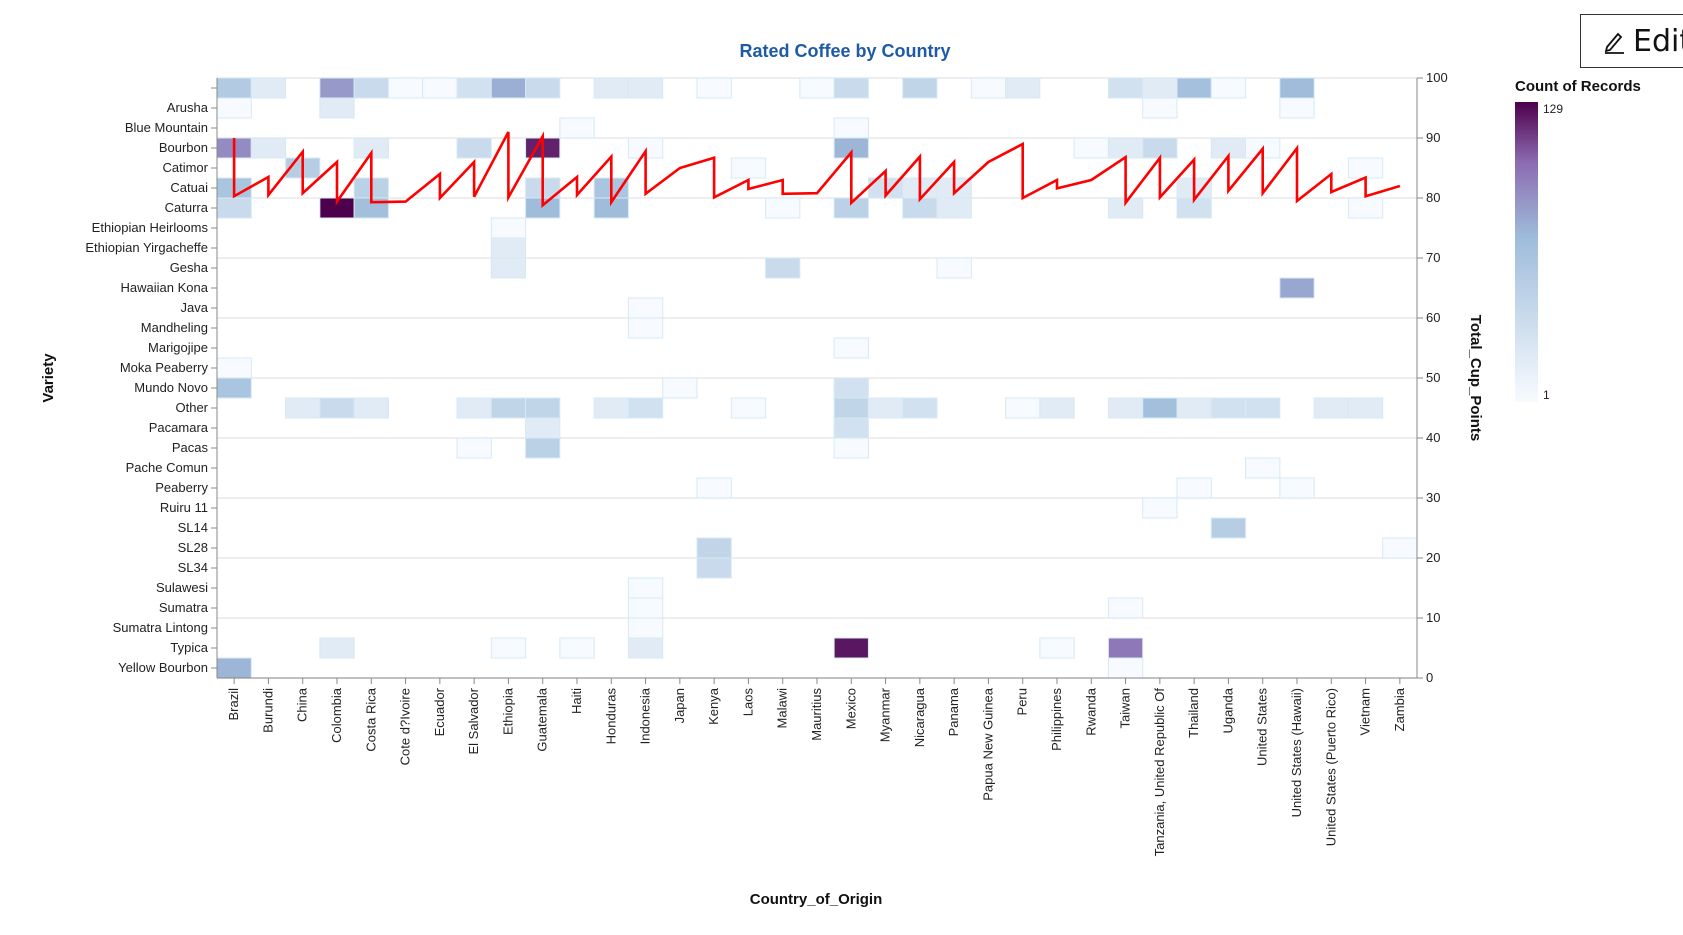  Describe the element at coordinates (190, 447) in the screenshot. I see `y-tick-label: Pacas` at that location.